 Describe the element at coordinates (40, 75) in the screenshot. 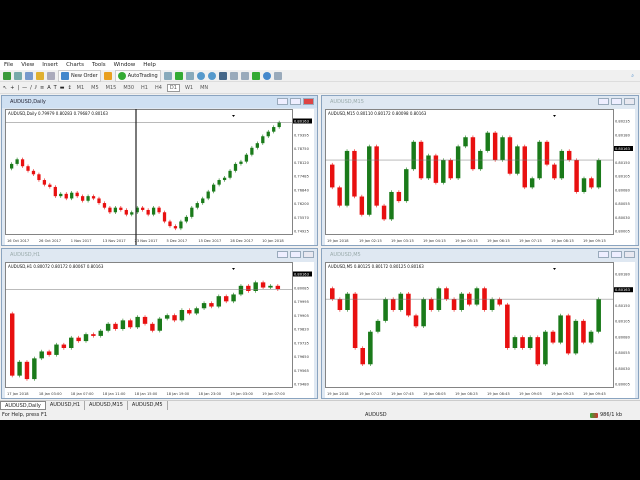

I see `navigator-icon` at that location.